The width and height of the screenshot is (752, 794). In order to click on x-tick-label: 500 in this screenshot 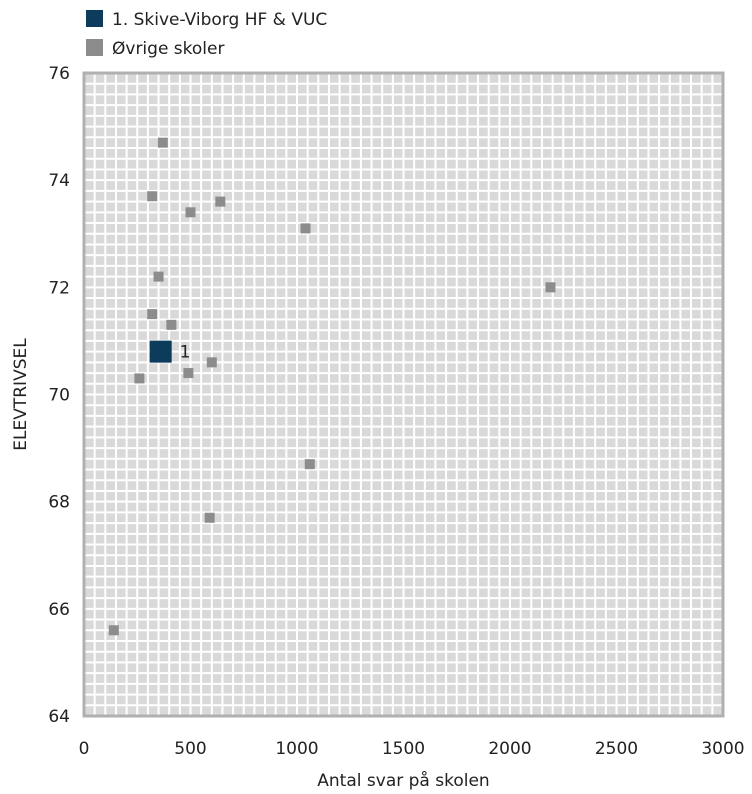, I will do `click(190, 749)`.